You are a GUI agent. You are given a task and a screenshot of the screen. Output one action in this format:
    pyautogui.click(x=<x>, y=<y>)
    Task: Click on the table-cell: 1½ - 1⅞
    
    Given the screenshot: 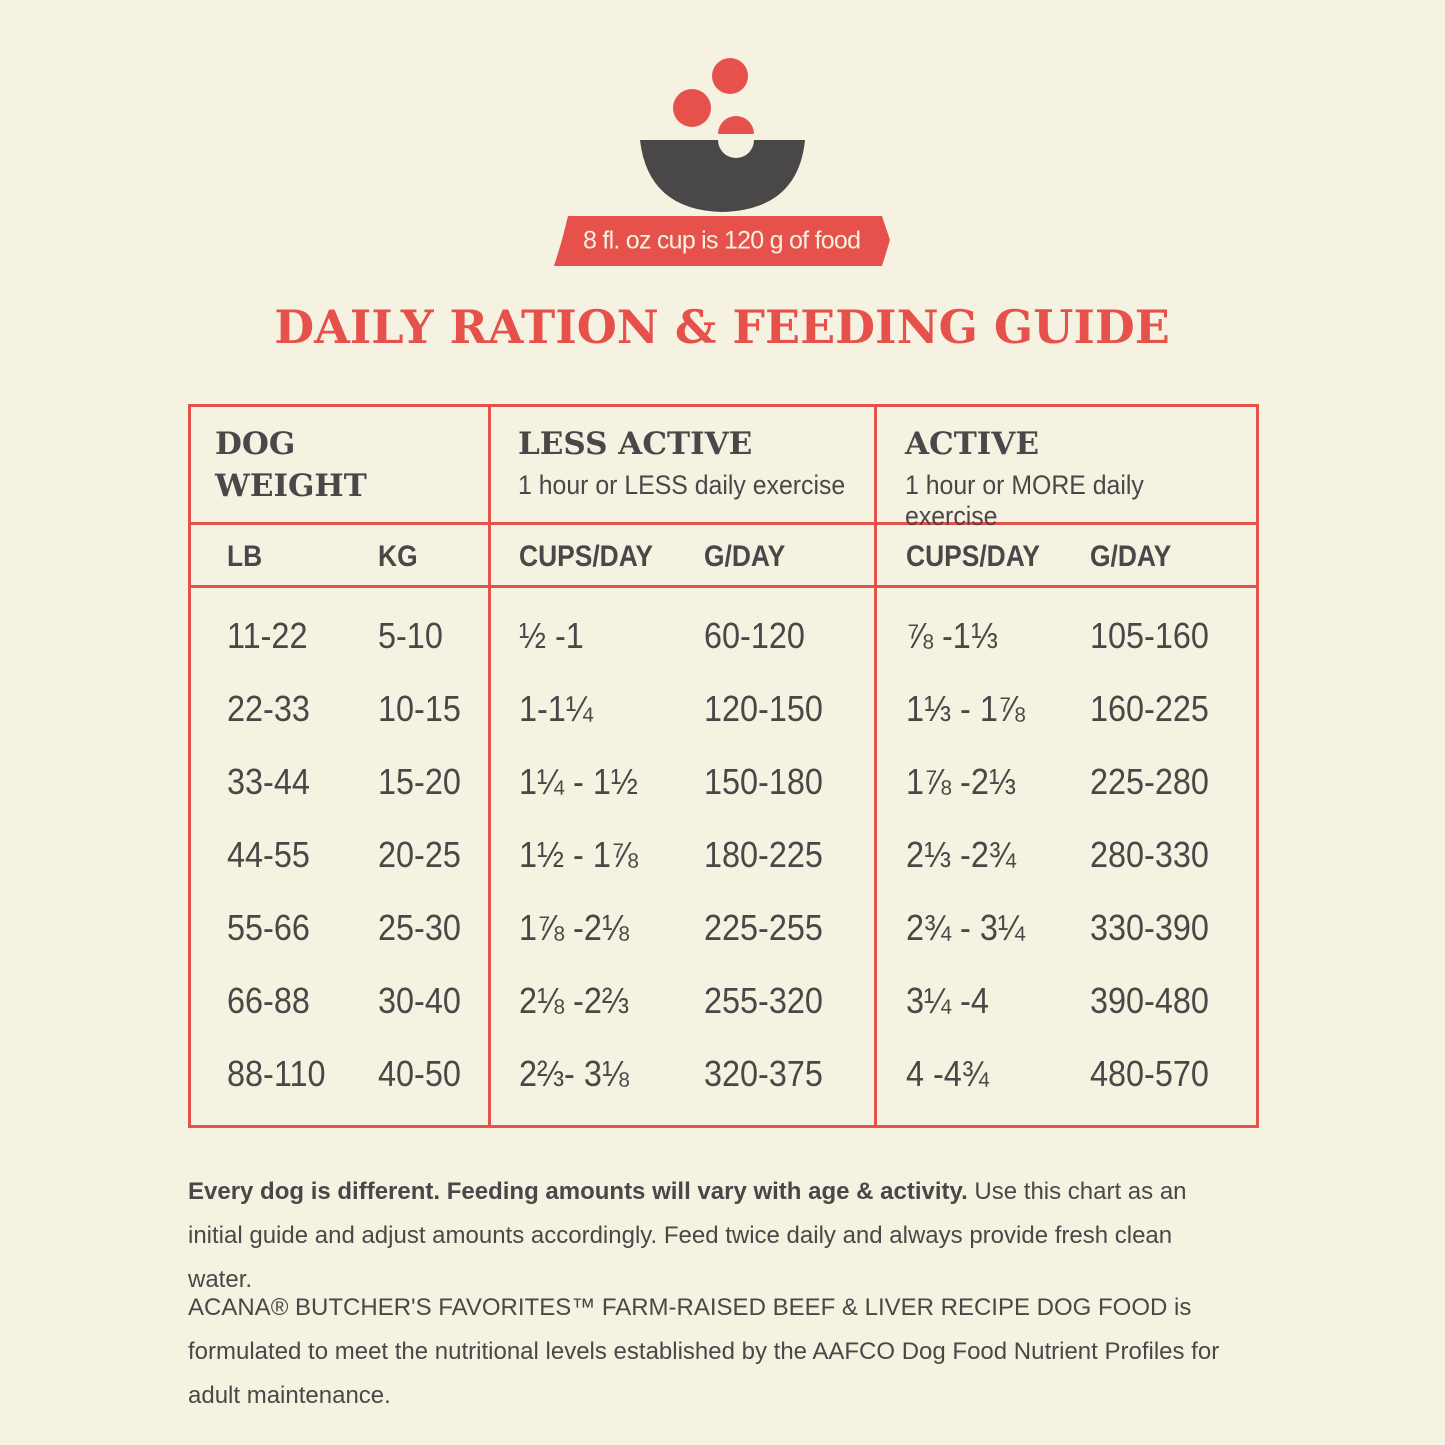 What is the action you would take?
    pyautogui.click(x=578, y=854)
    